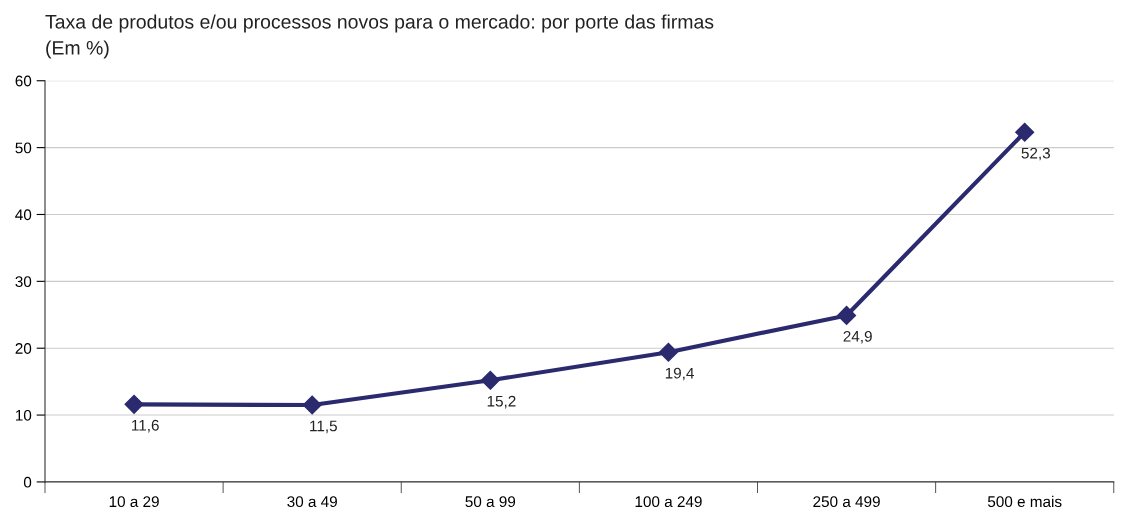 This screenshot has height=521, width=1125. I want to click on x-tick-label: 250 a 499, so click(846, 502).